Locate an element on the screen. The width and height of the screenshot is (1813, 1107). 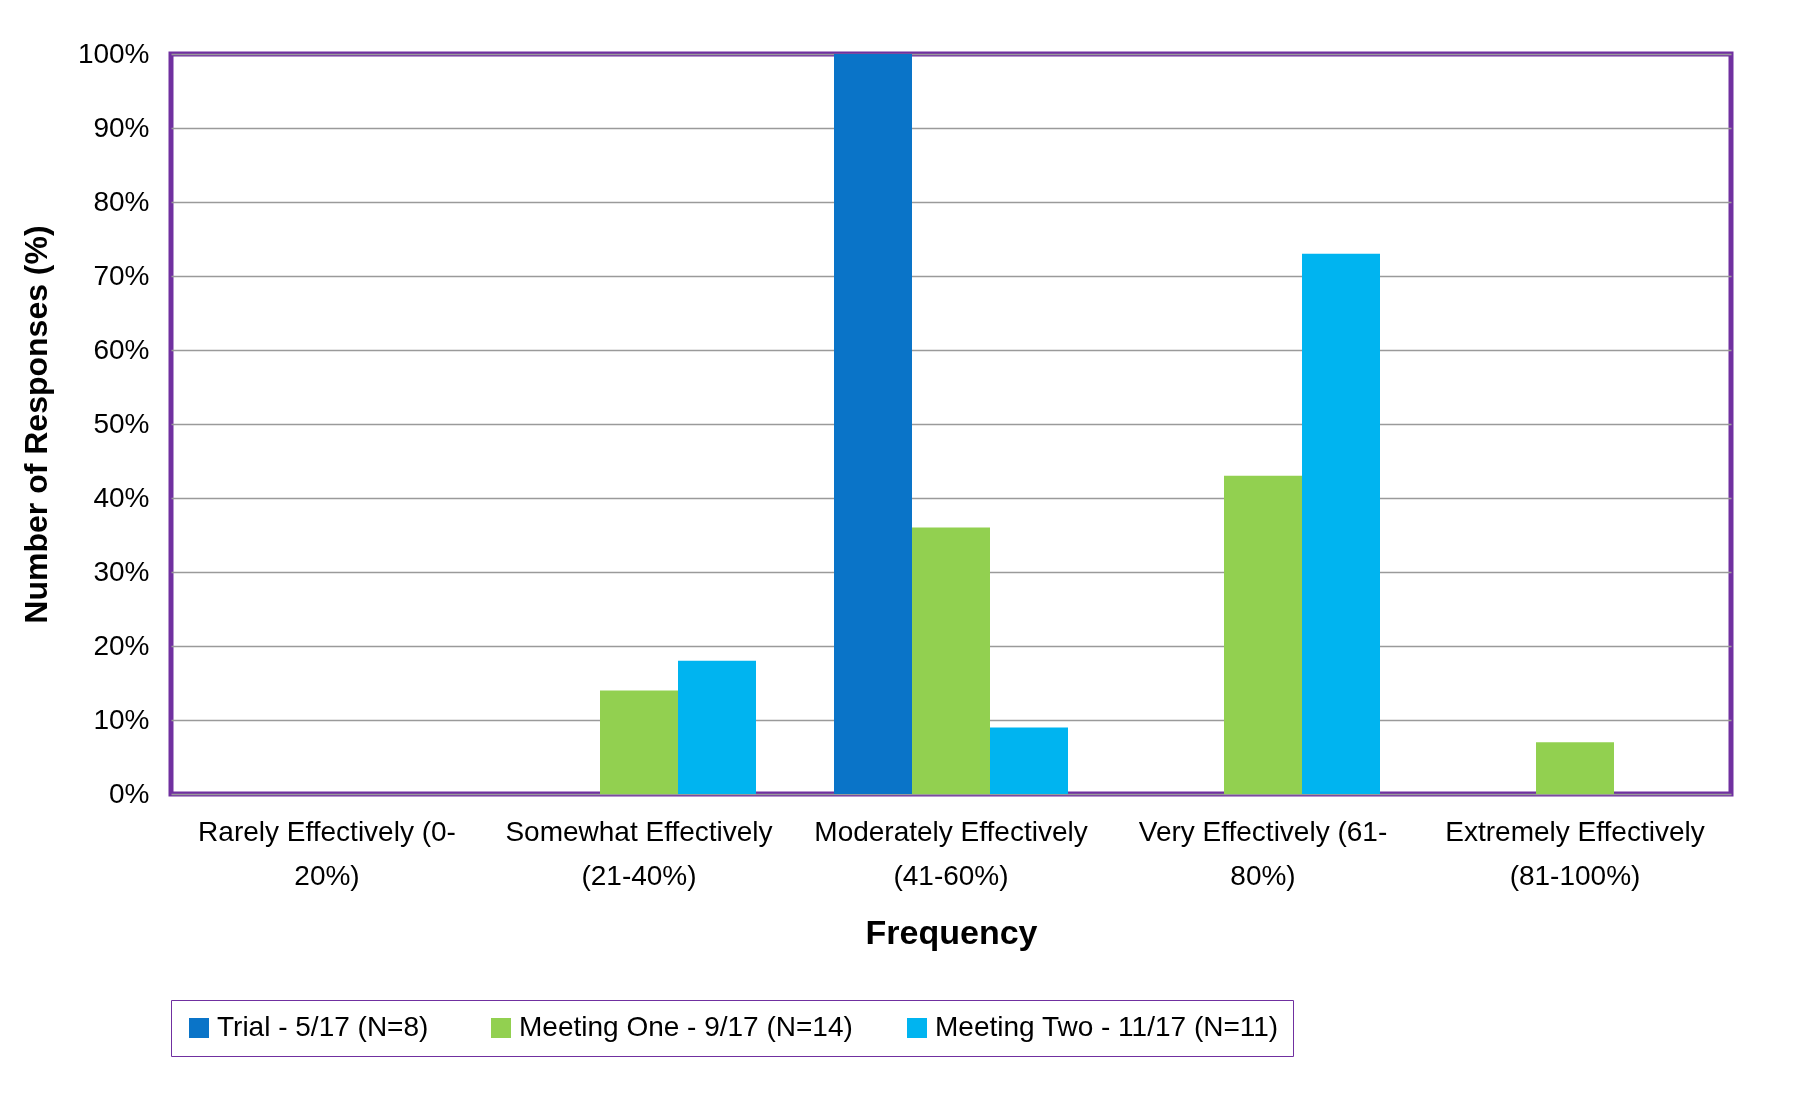
x-tick-label: Rarely Effectively (0-20%) is located at coordinates (327, 853).